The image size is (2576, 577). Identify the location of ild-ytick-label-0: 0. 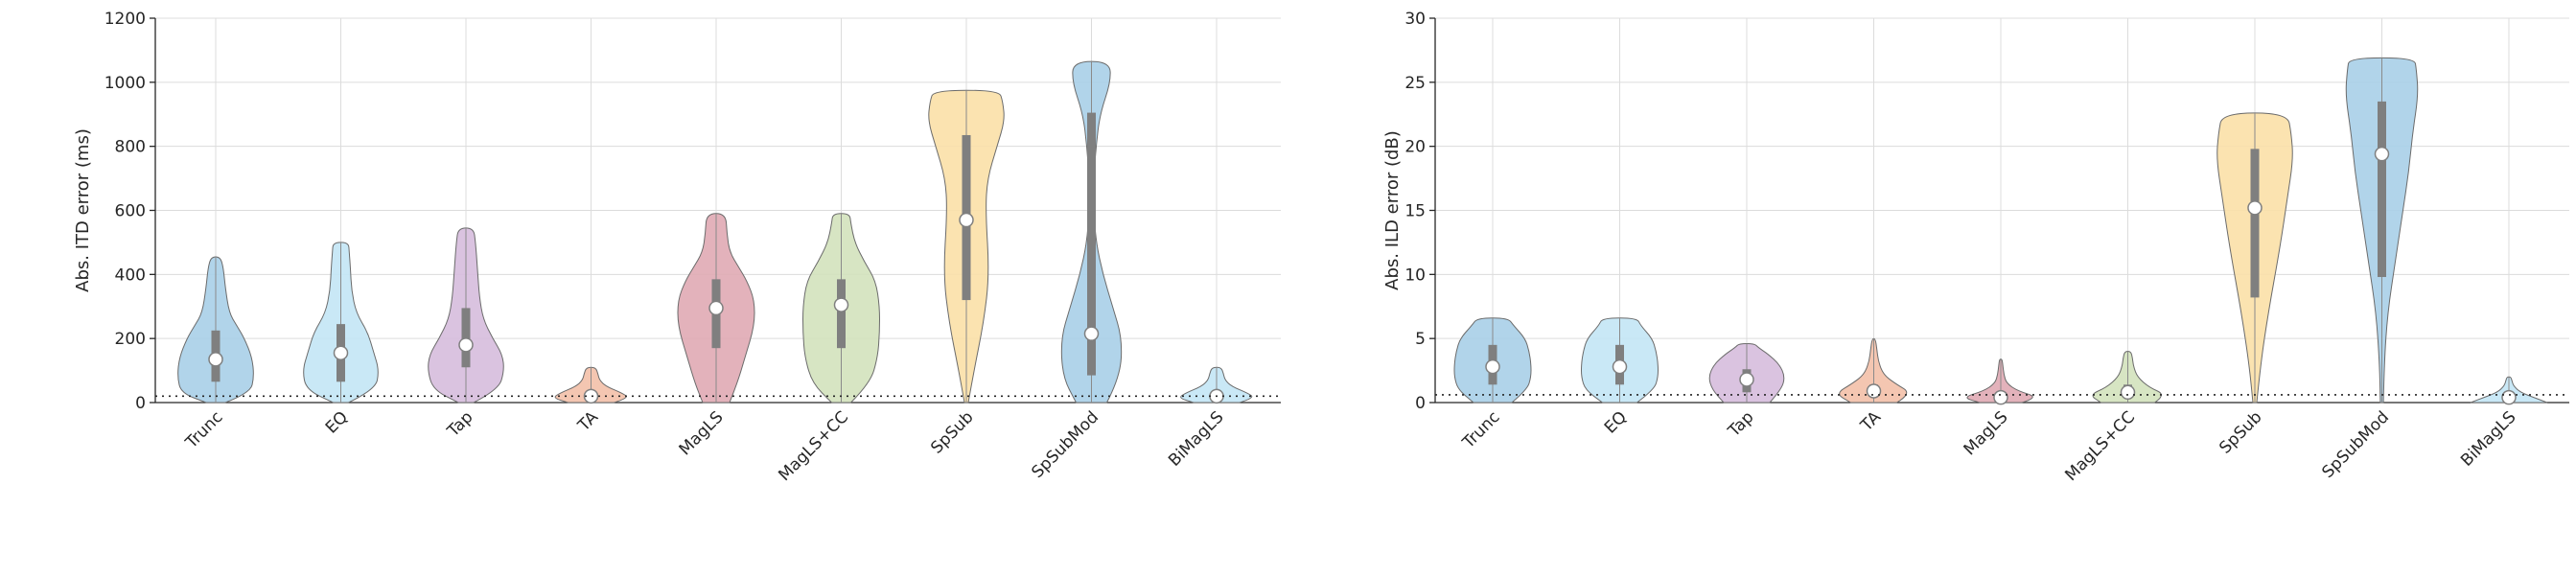
(1421, 404).